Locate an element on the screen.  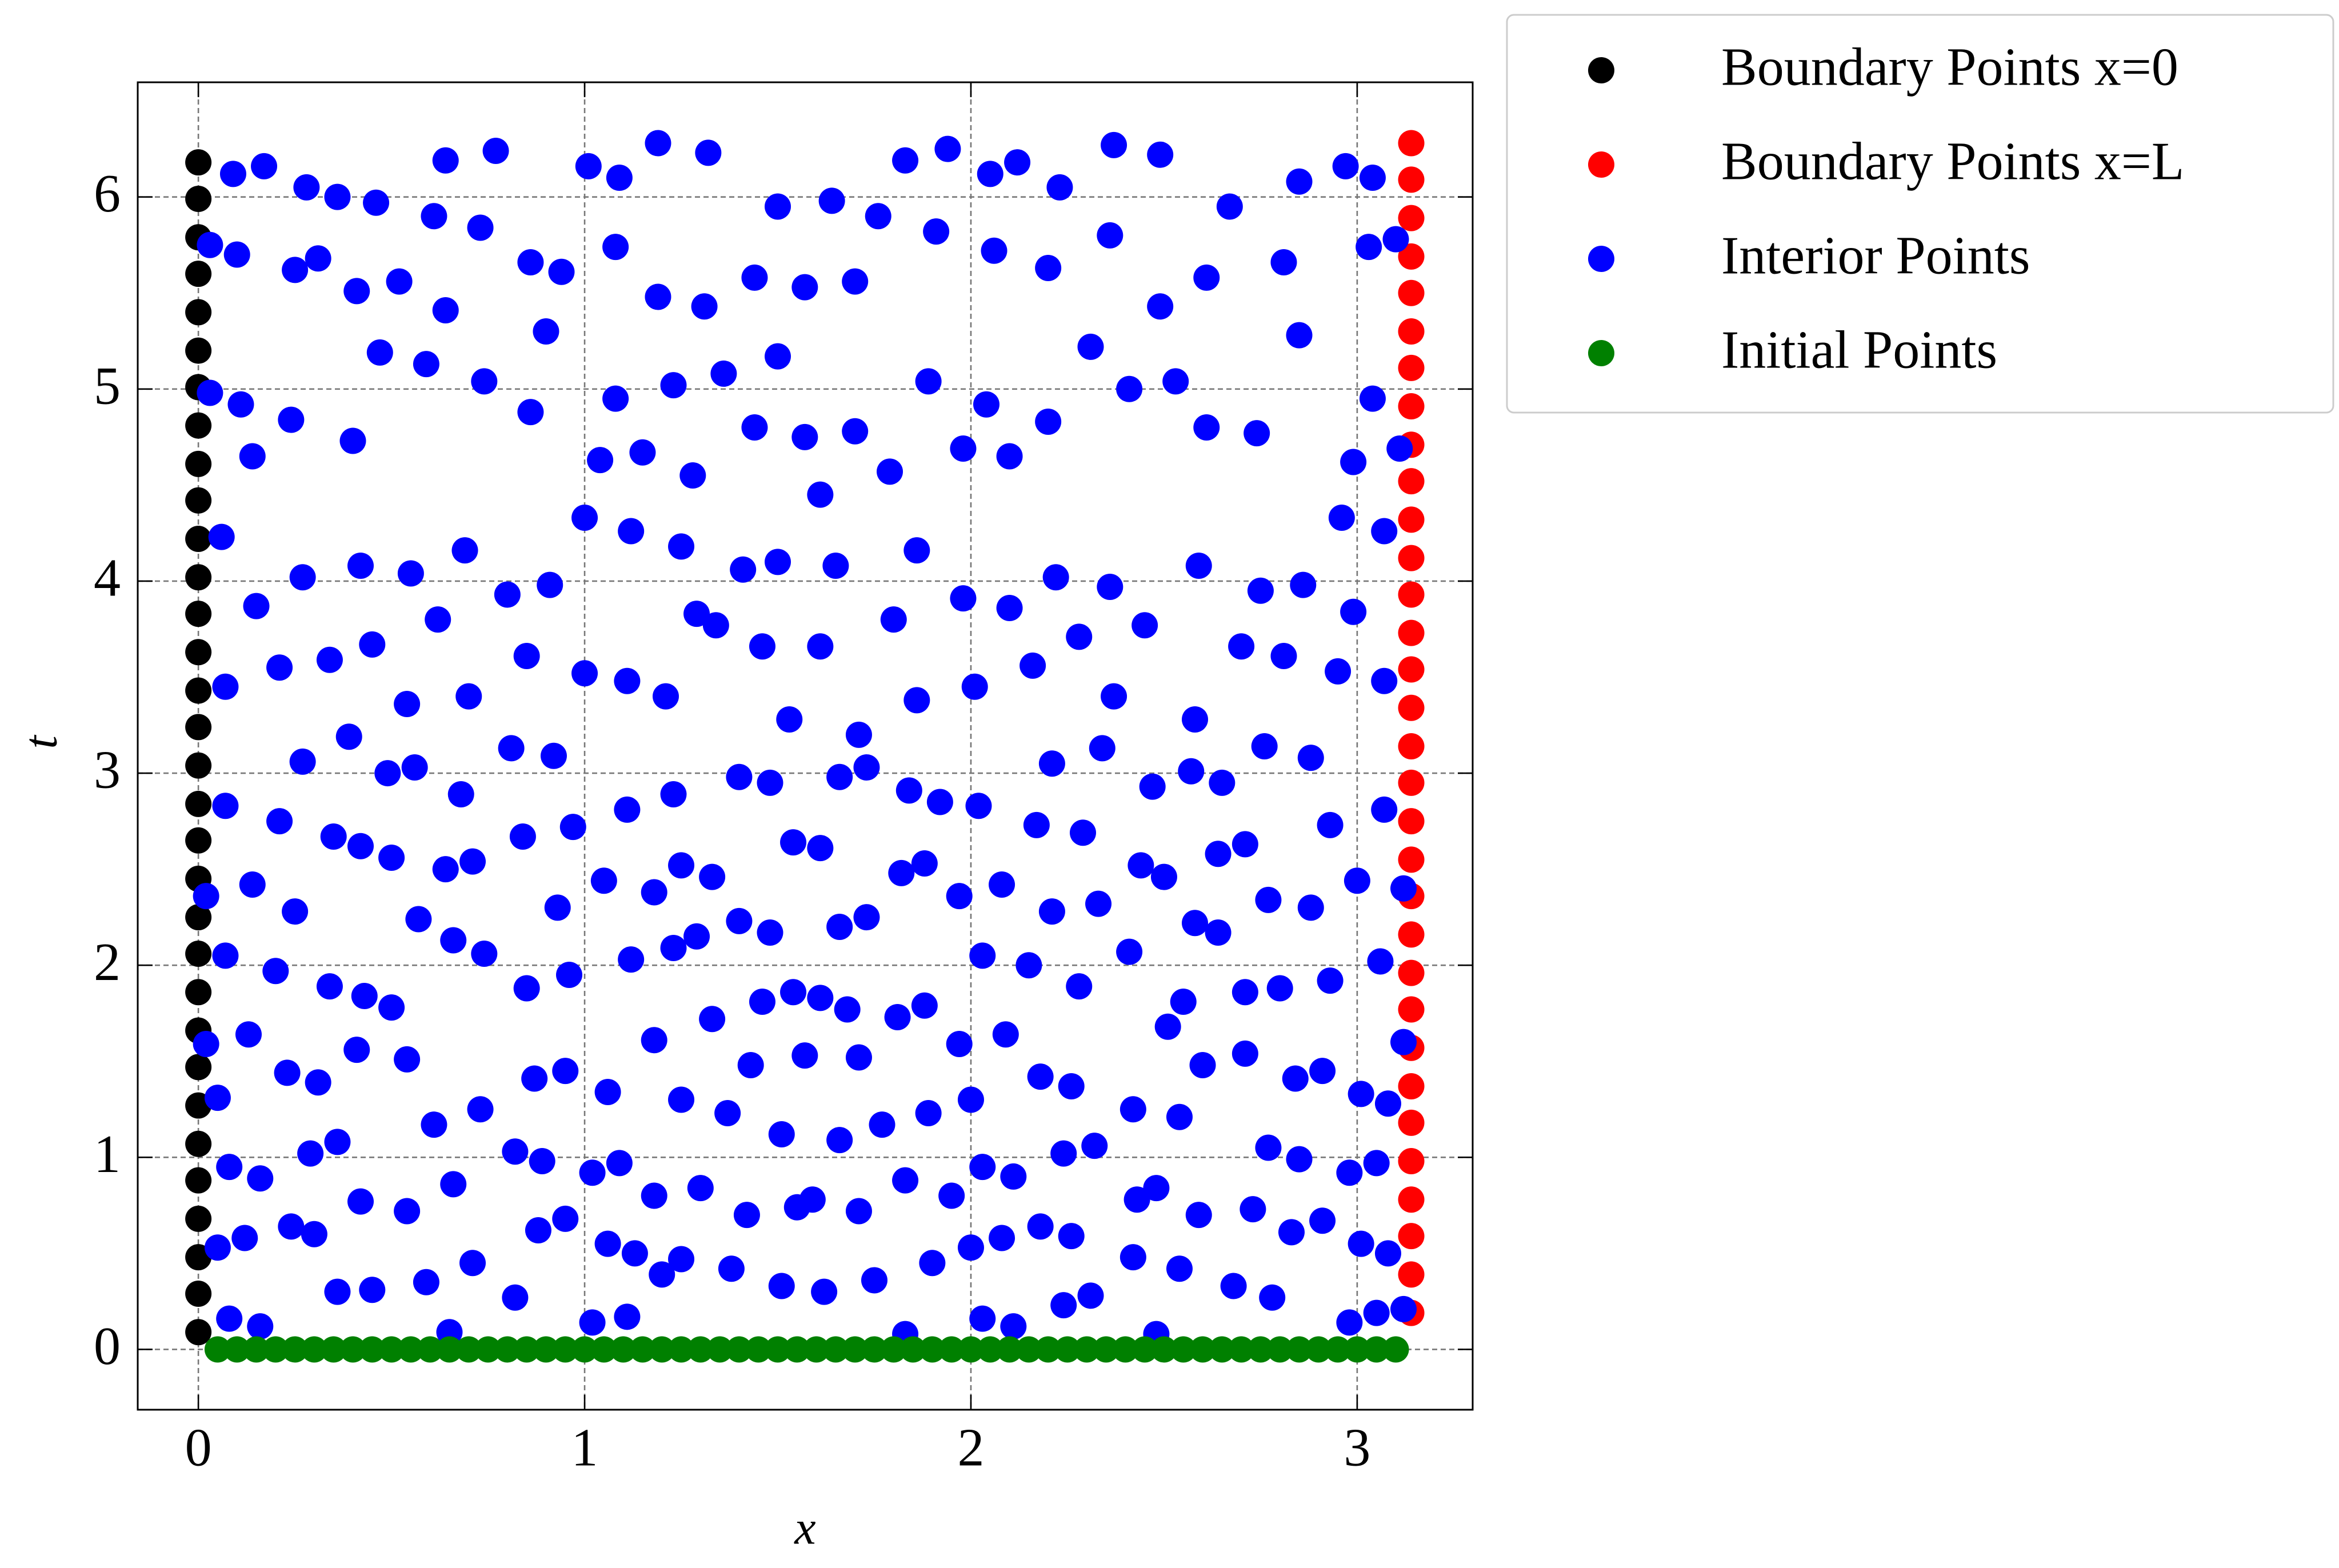
legend-marker is located at coordinates (1601, 164).